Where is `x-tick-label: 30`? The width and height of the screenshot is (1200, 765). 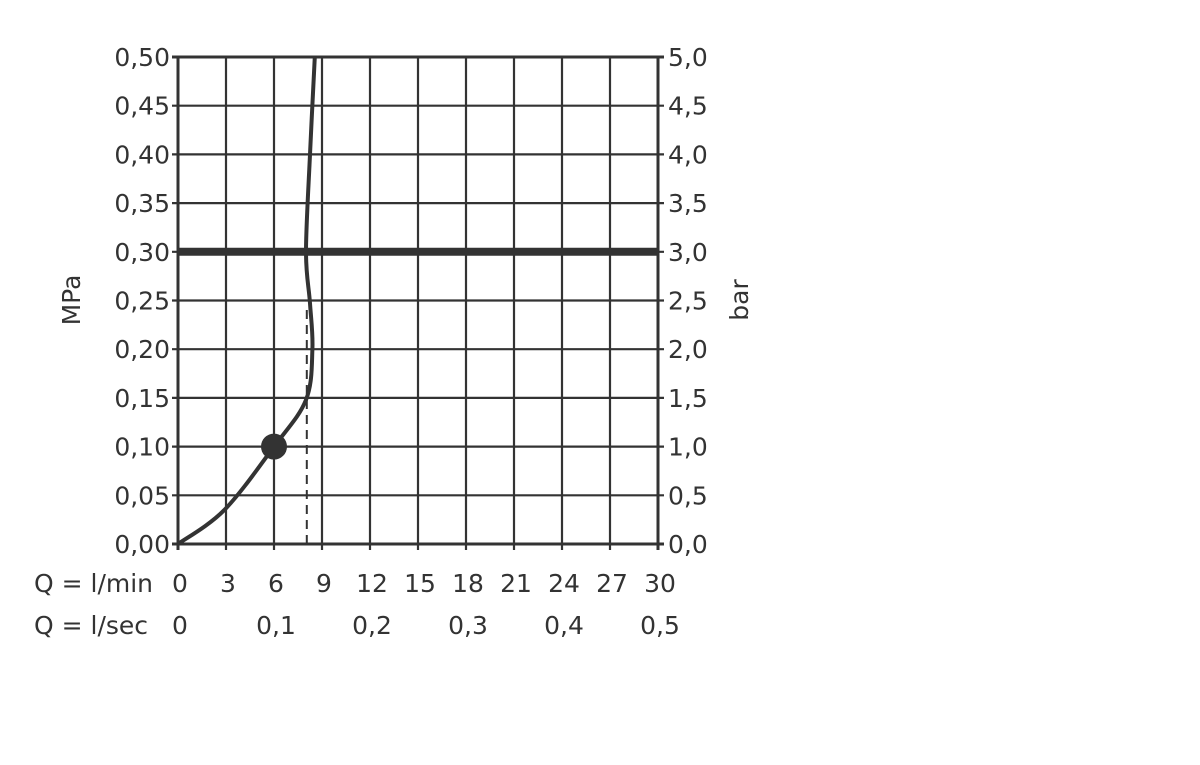 x-tick-label: 30 is located at coordinates (660, 583).